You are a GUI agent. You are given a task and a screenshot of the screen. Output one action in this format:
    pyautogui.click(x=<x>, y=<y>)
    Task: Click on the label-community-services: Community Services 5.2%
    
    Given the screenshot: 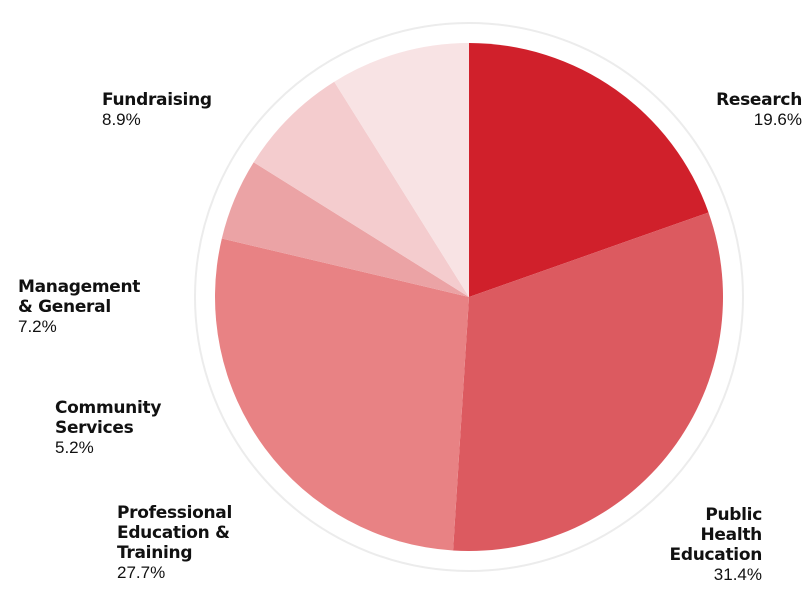 What is the action you would take?
    pyautogui.click(x=108, y=428)
    